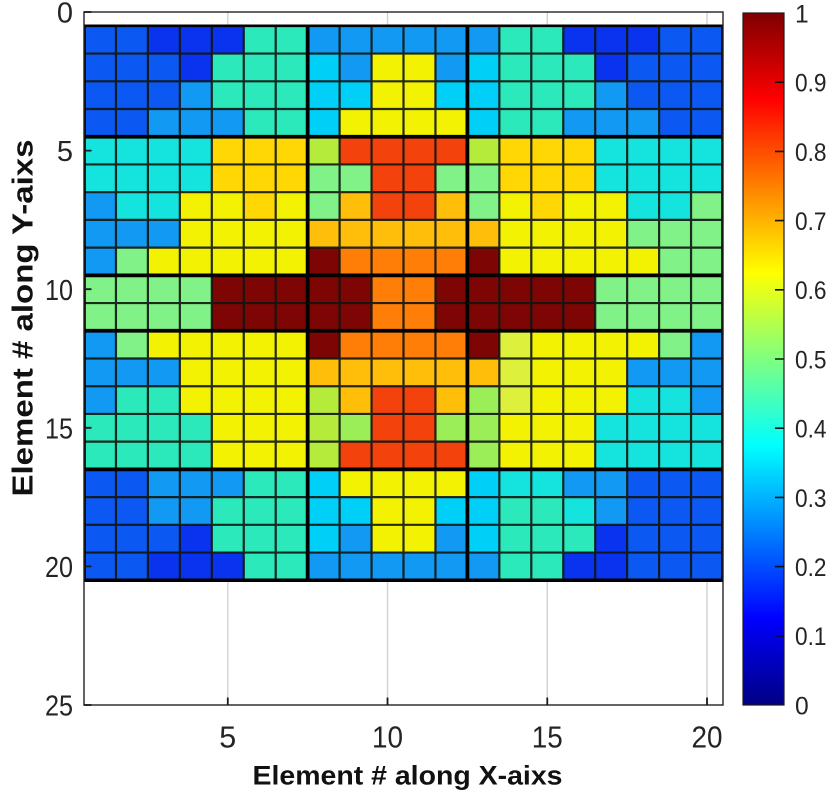 The width and height of the screenshot is (840, 800). What do you see at coordinates (802, 14) in the screenshot?
I see `svg-text: 1` at bounding box center [802, 14].